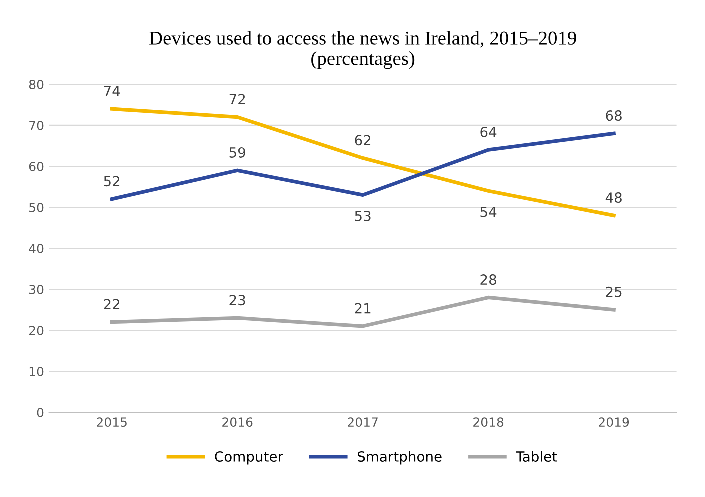 The image size is (705, 497). What do you see at coordinates (36, 249) in the screenshot?
I see `y-tick-label: 40` at bounding box center [36, 249].